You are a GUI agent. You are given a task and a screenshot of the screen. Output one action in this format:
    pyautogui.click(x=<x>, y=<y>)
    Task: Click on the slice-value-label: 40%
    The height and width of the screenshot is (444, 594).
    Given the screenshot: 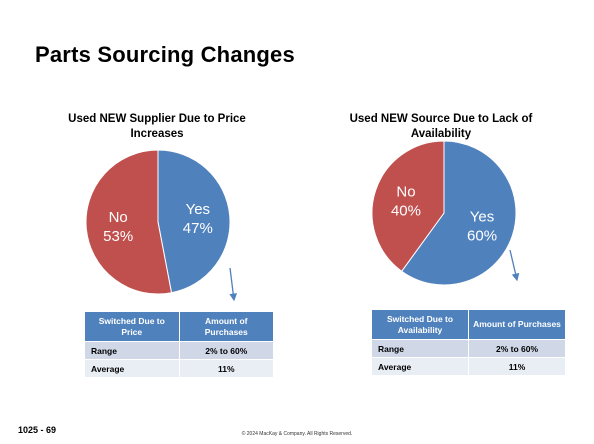 What is the action you would take?
    pyautogui.click(x=406, y=211)
    